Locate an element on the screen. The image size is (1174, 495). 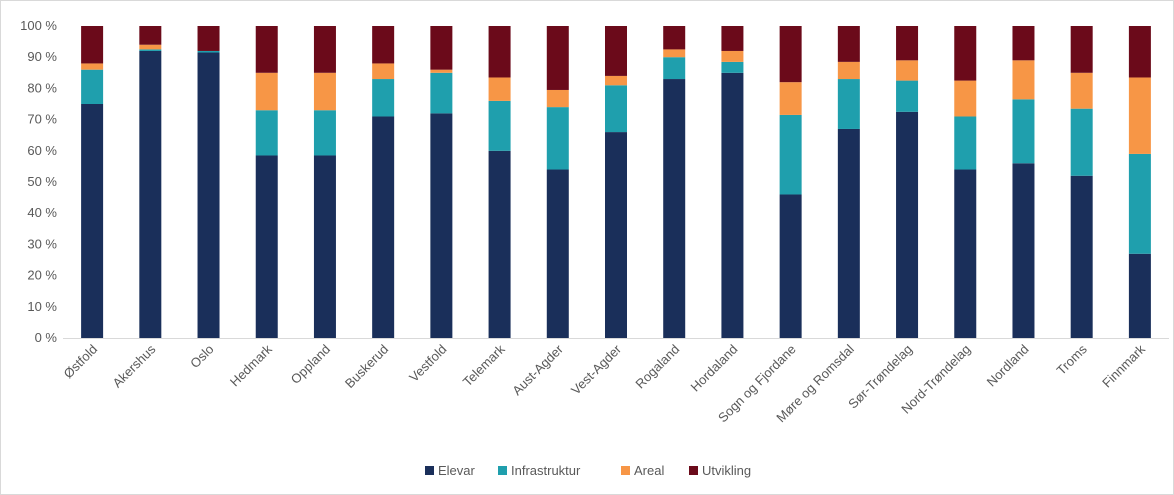
y-tick-label: 0 % is located at coordinates (46, 337).